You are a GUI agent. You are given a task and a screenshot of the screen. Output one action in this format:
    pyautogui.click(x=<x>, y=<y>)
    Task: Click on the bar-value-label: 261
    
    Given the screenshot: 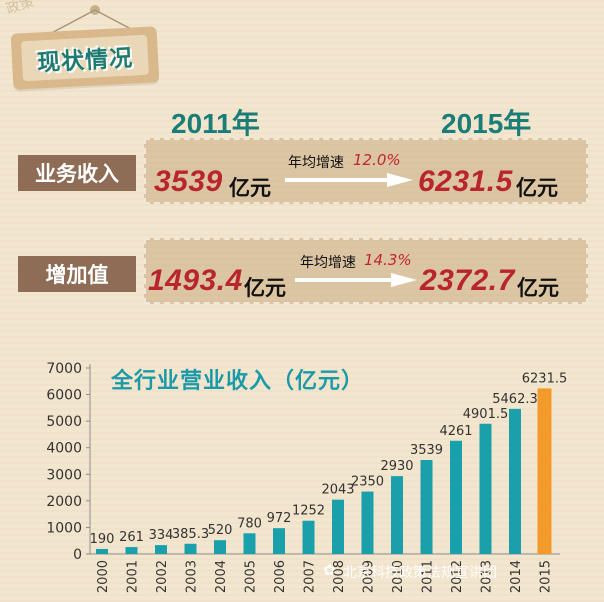 What is the action you would take?
    pyautogui.click(x=131, y=537)
    